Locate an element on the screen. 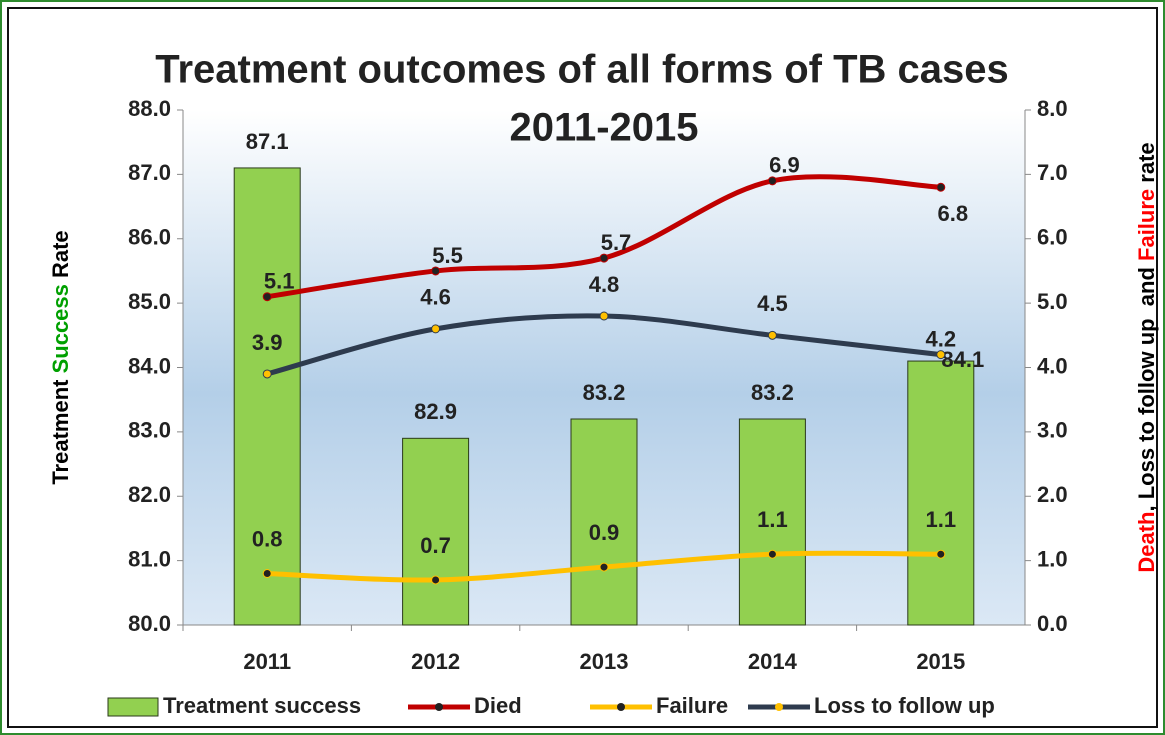  x-tick-label: 2012 is located at coordinates (435, 661).